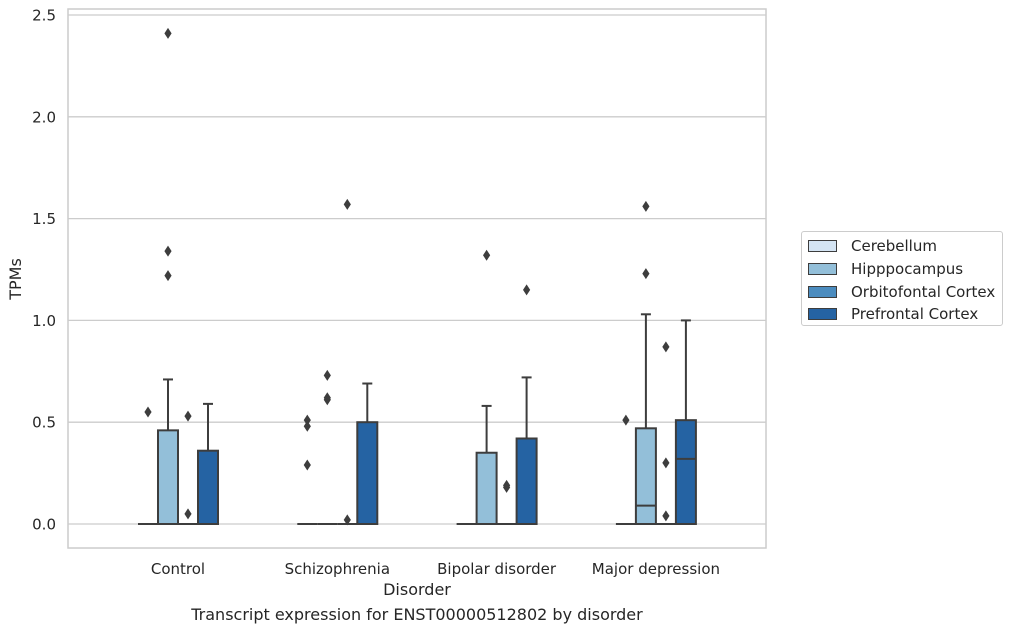 This screenshot has height=634, width=1014. I want to click on x-tick-label: Schizophrenia, so click(337, 569).